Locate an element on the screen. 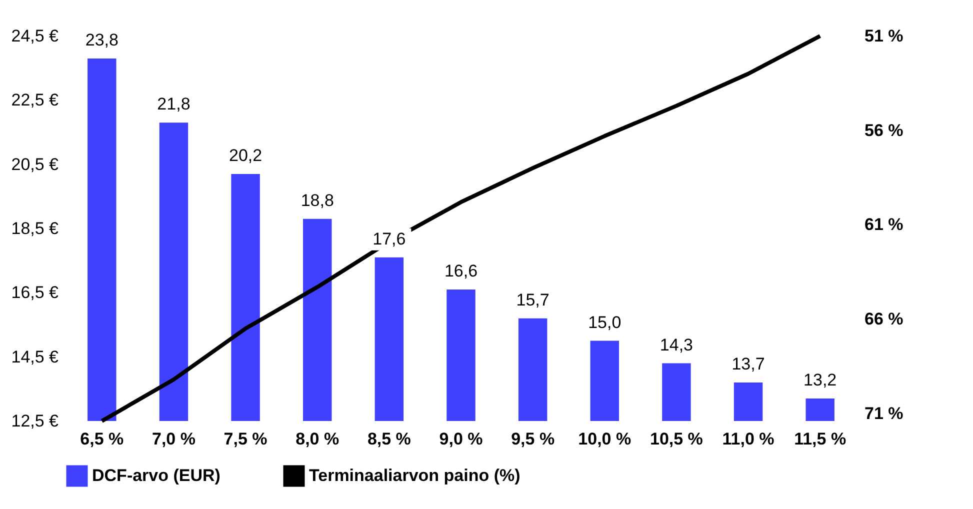 The height and width of the screenshot is (509, 973). y2-tick-label: 51 % is located at coordinates (884, 36).